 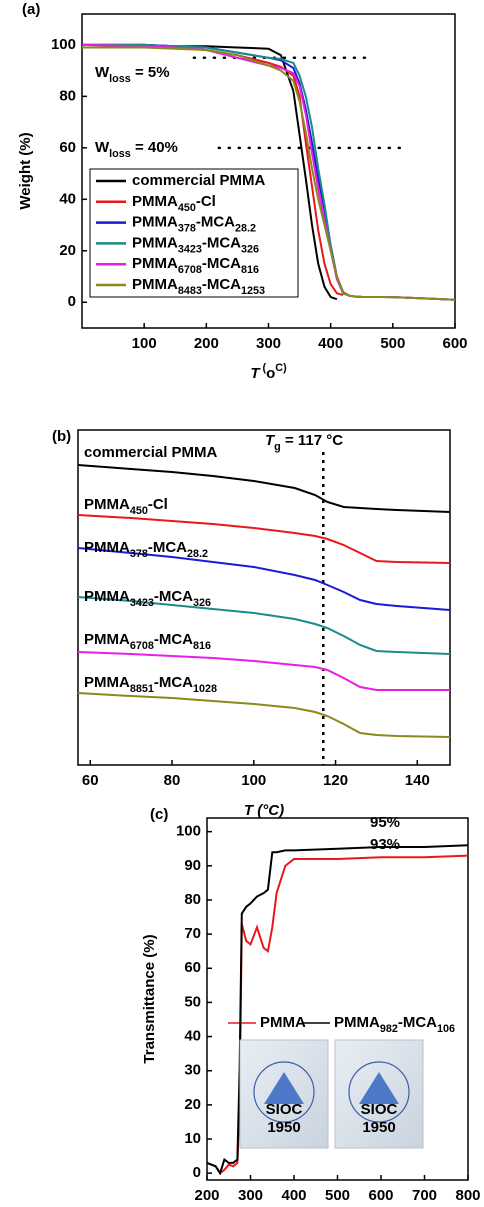 I want to click on text-part: = 5%, so click(x=150, y=72).